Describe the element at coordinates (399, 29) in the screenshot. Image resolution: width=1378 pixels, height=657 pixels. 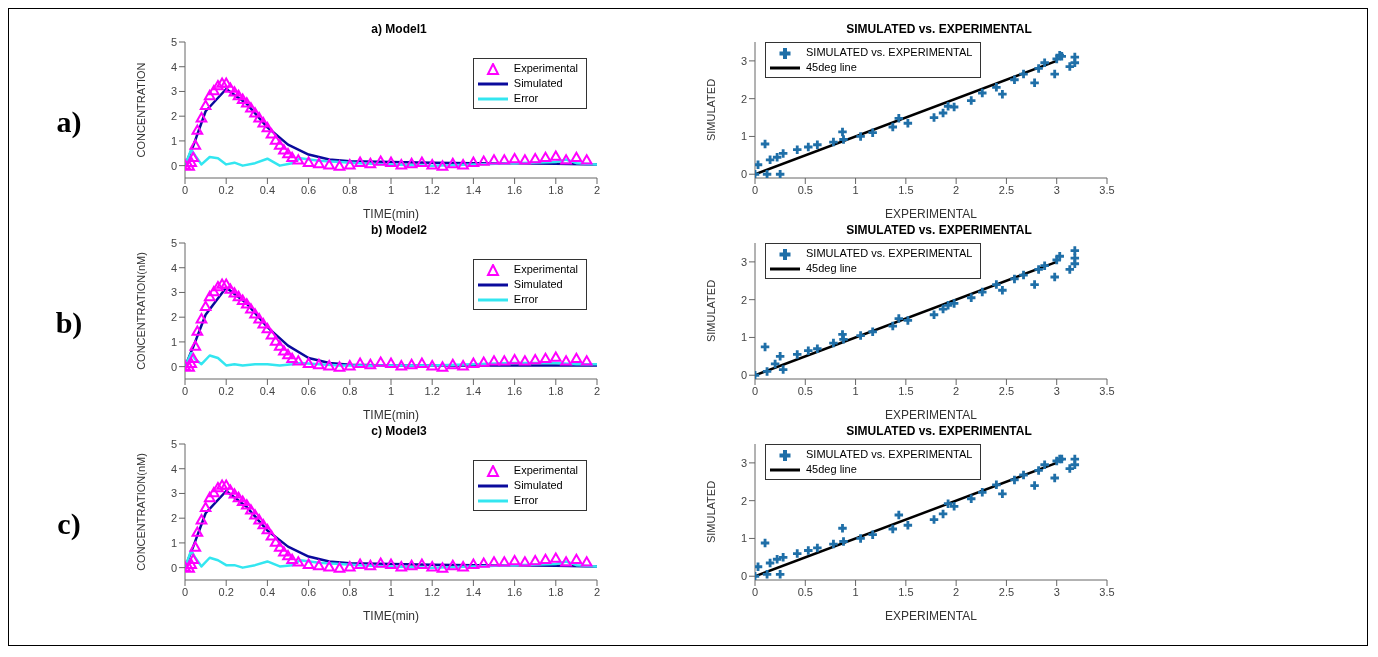
I see `chart-title: a) Model1` at that location.